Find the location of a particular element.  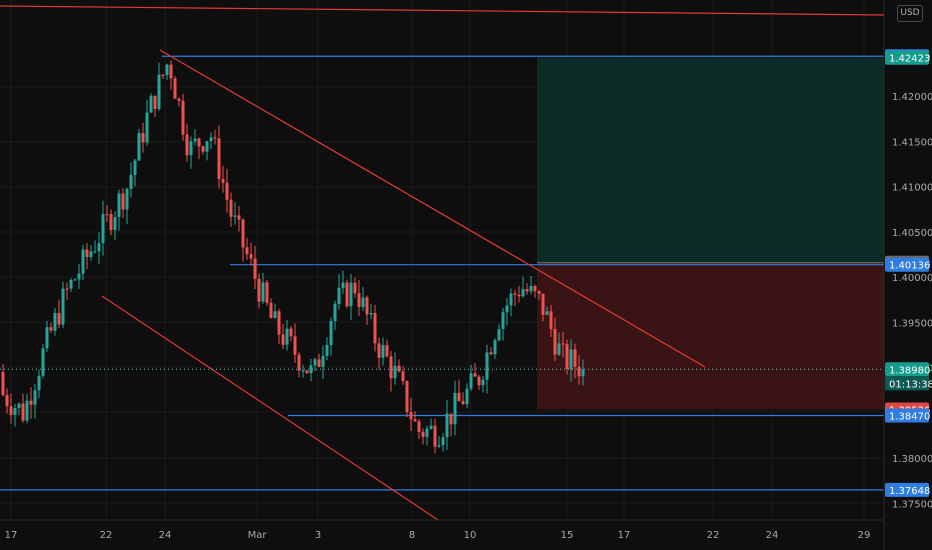

position-stop-zone is located at coordinates (710, 336).